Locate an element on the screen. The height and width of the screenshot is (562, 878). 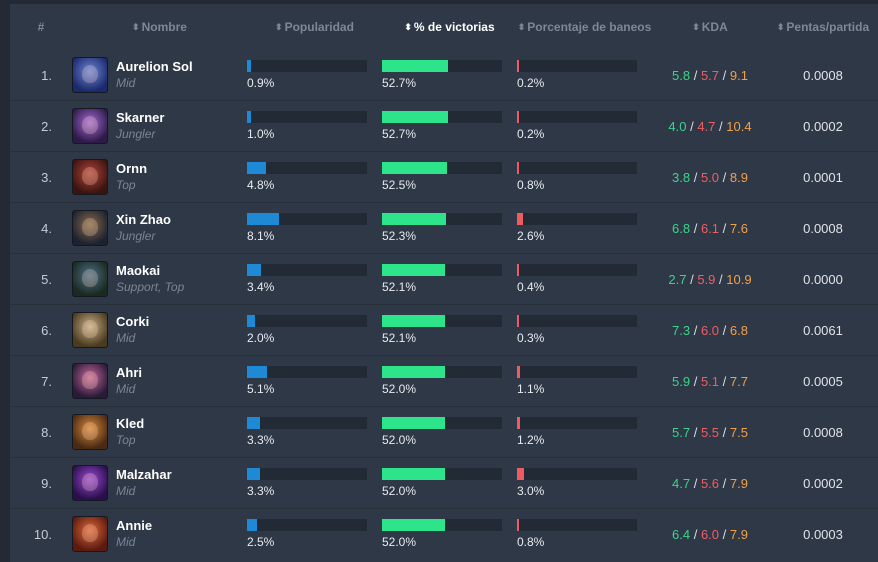
kda-deaths: 5.1 is located at coordinates (710, 381).